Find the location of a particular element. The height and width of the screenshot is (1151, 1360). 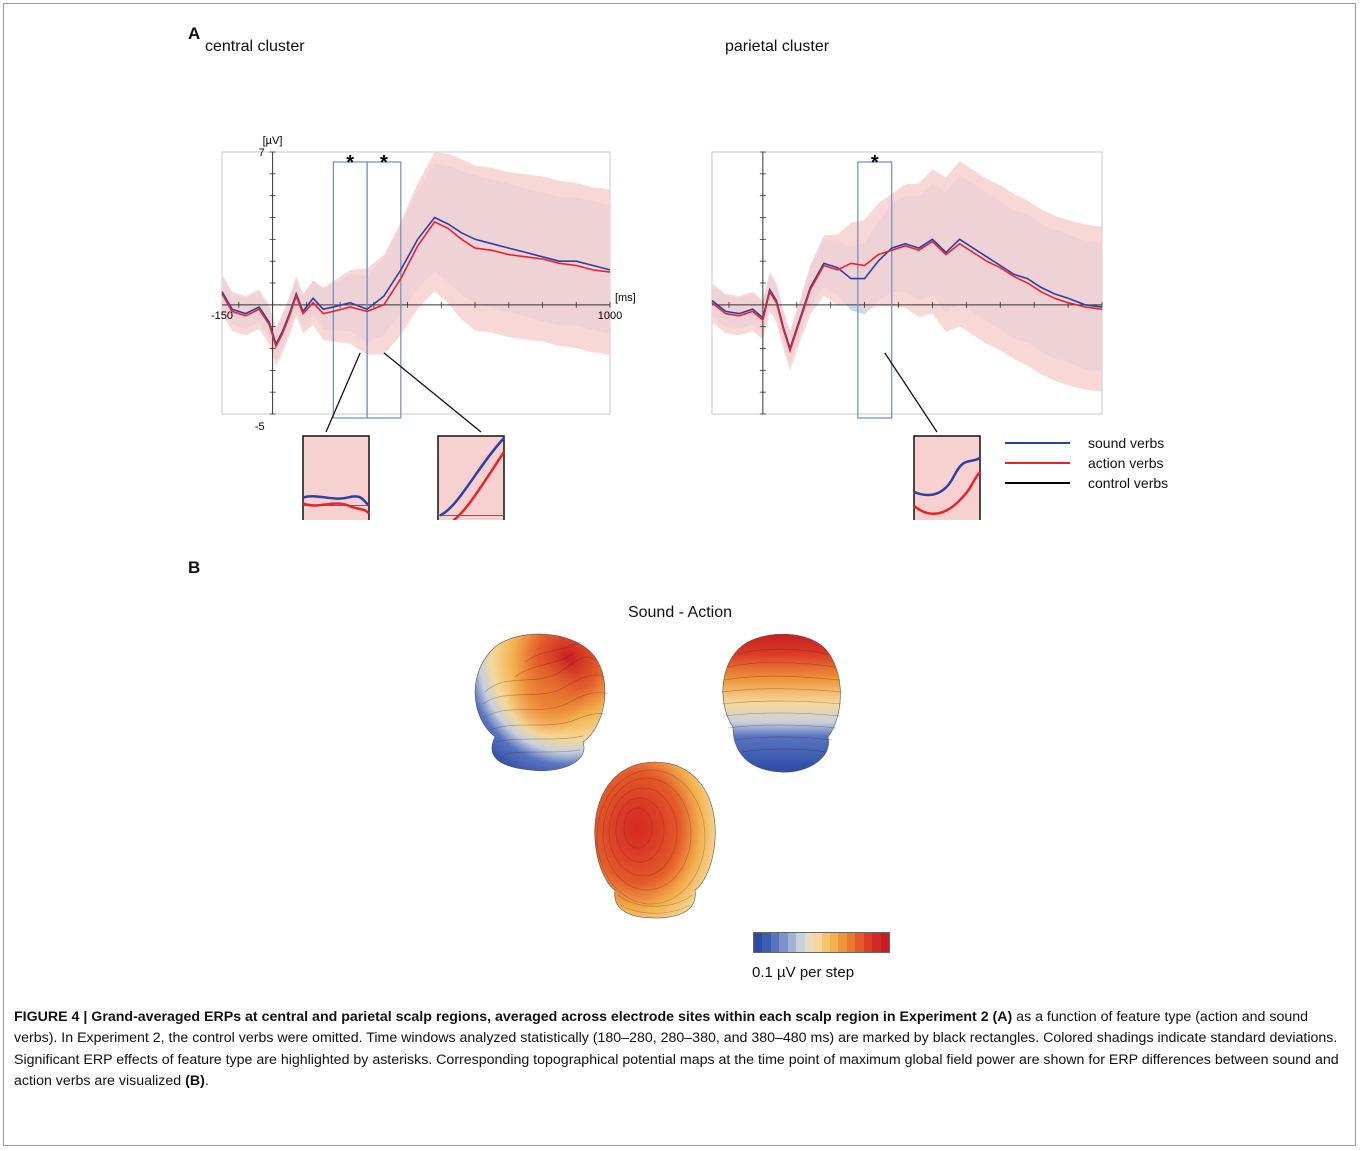

topo-map-left-view is located at coordinates (541, 702).